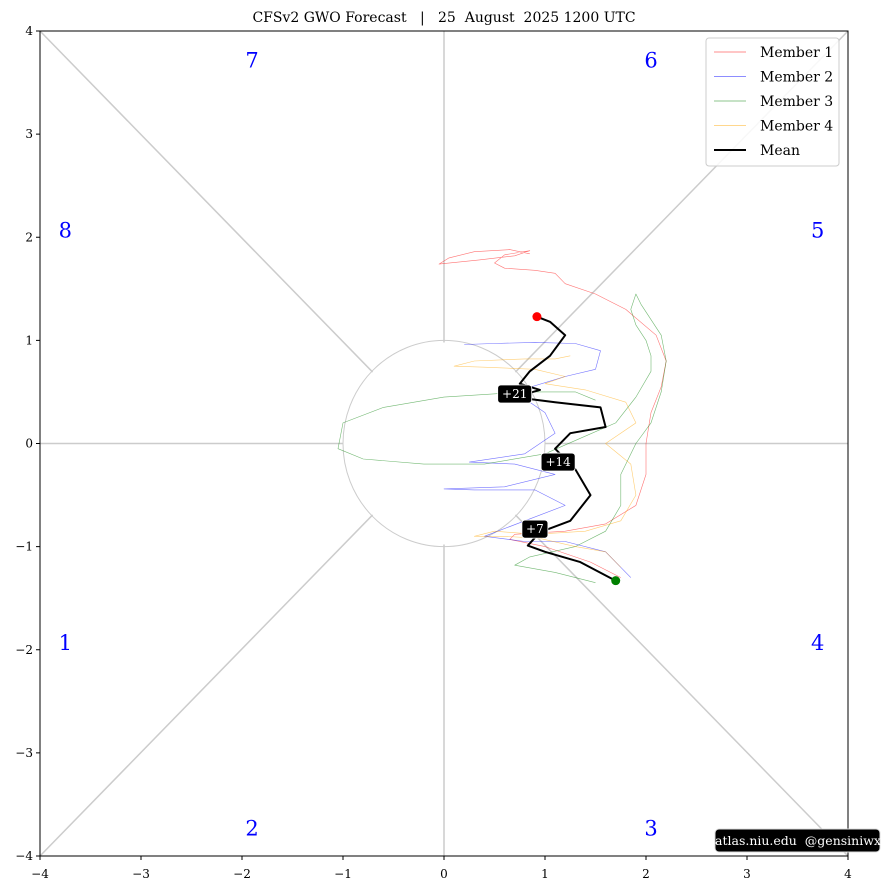 This screenshot has height=890, width=881. I want to click on legend-label: Member 4, so click(796, 127).